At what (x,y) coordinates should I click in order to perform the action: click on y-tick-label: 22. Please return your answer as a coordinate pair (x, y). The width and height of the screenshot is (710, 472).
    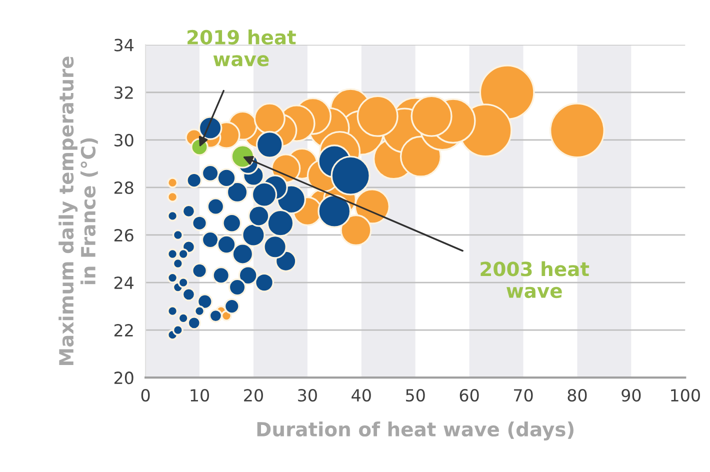
    Looking at the image, I should click on (123, 330).